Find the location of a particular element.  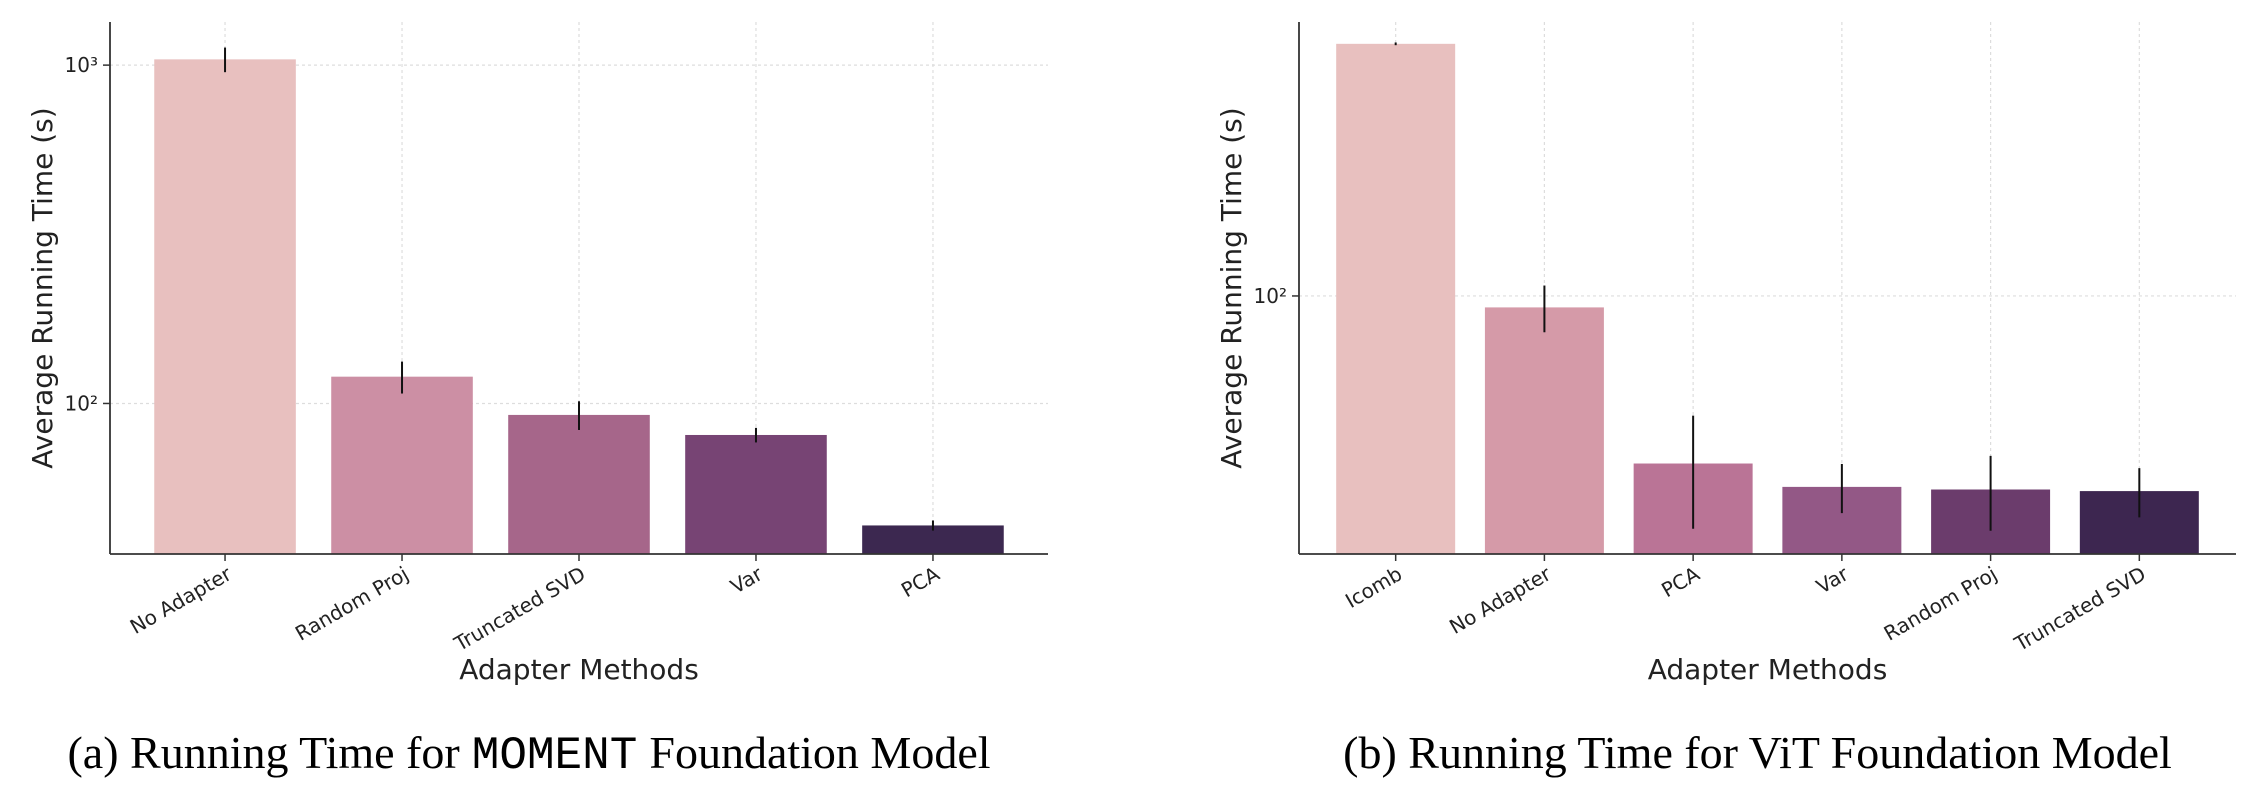

caption-part: Foundation Model is located at coordinates (819, 752).